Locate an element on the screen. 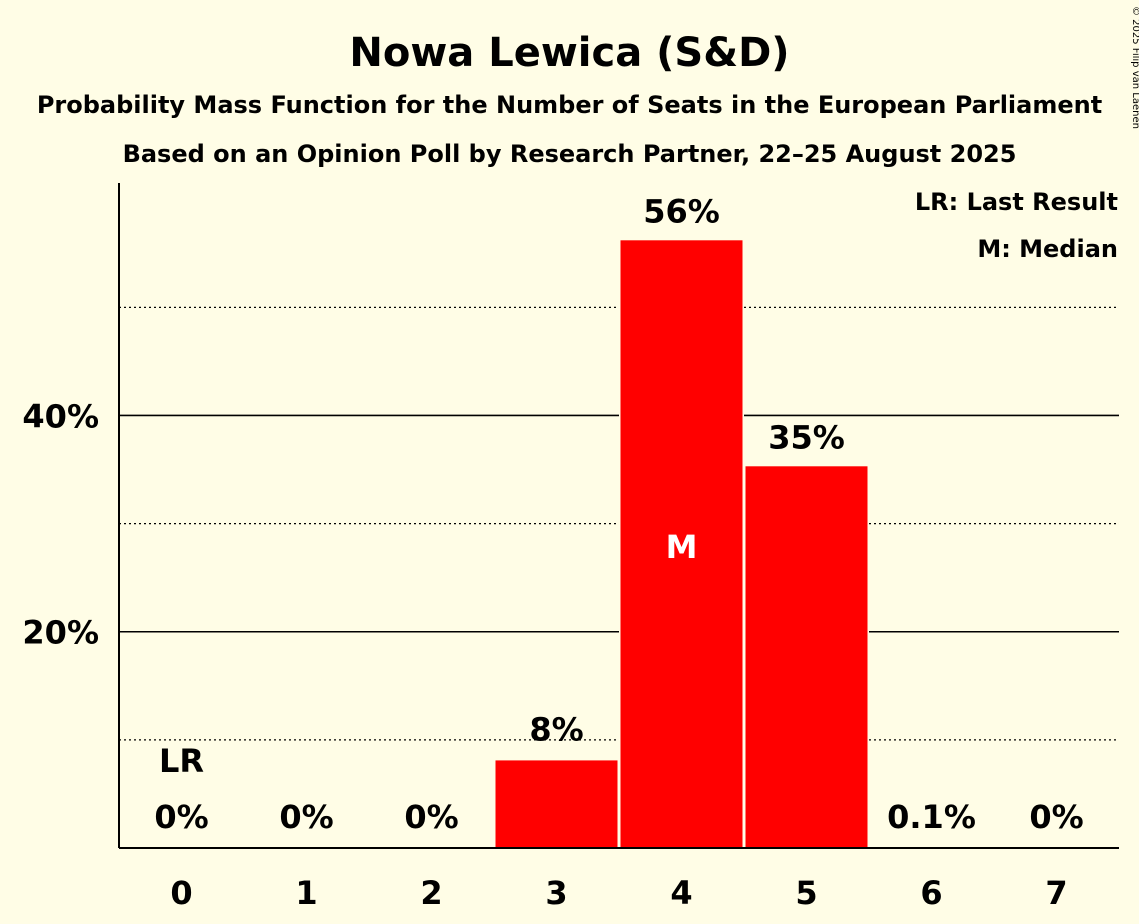 The image size is (1139, 924). x-tick-label-4: 4 is located at coordinates (681, 893).